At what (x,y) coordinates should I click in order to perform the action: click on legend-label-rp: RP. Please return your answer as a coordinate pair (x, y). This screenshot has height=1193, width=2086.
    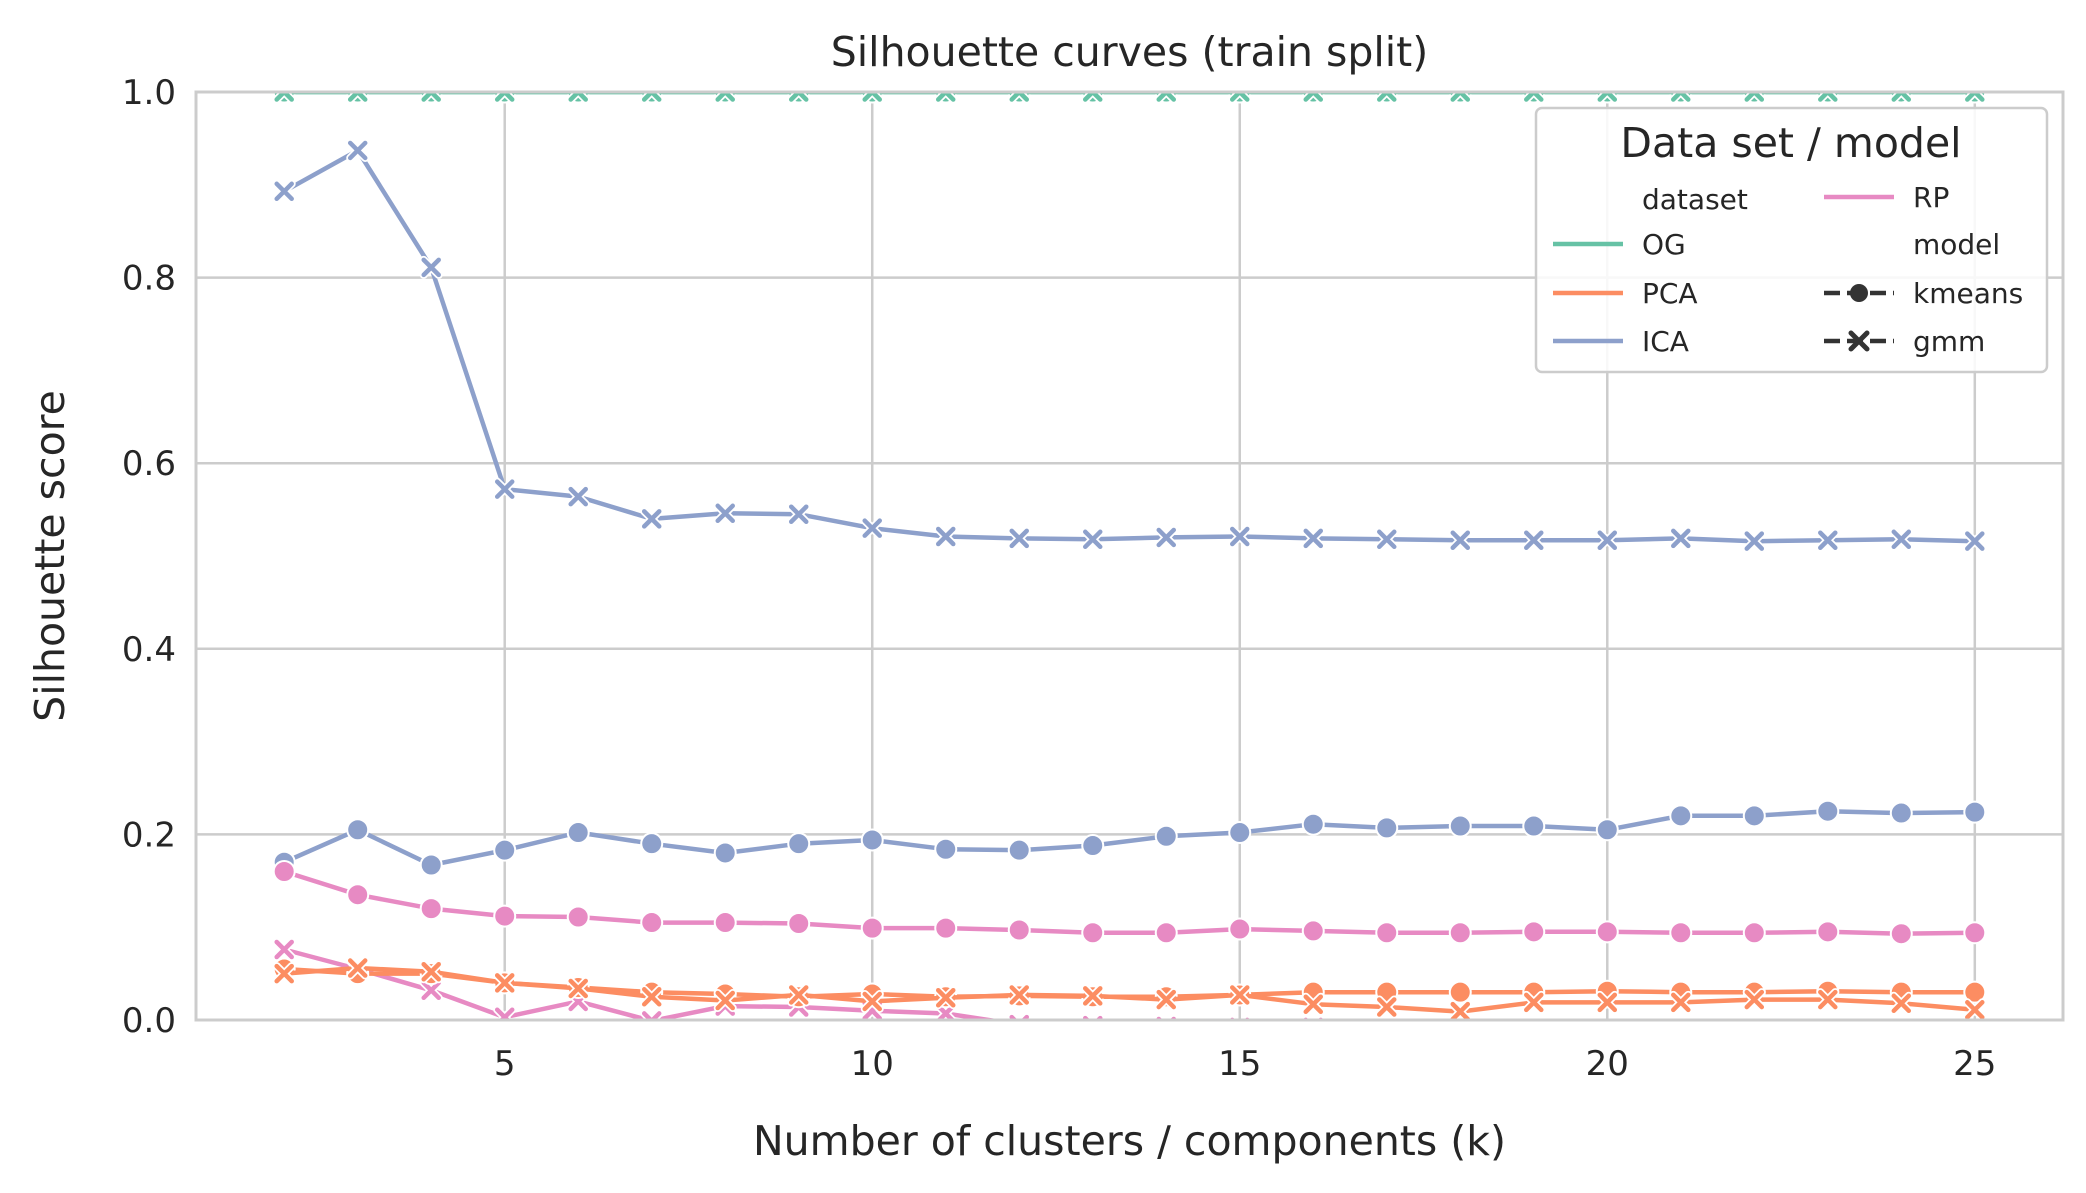
    Looking at the image, I should click on (1931, 197).